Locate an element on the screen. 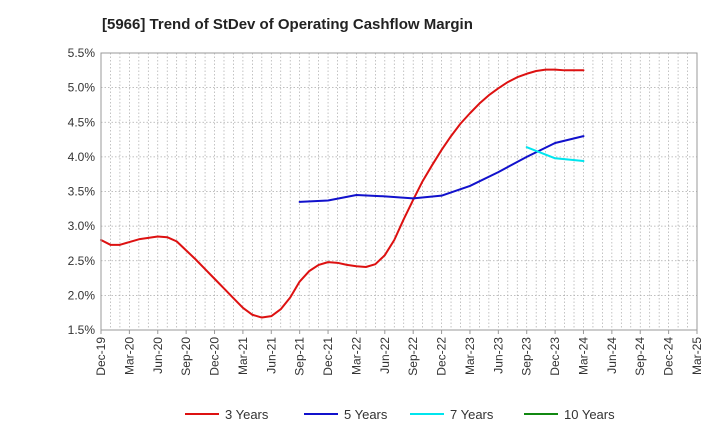  x-tick-label: Mar-22 is located at coordinates (356, 356).